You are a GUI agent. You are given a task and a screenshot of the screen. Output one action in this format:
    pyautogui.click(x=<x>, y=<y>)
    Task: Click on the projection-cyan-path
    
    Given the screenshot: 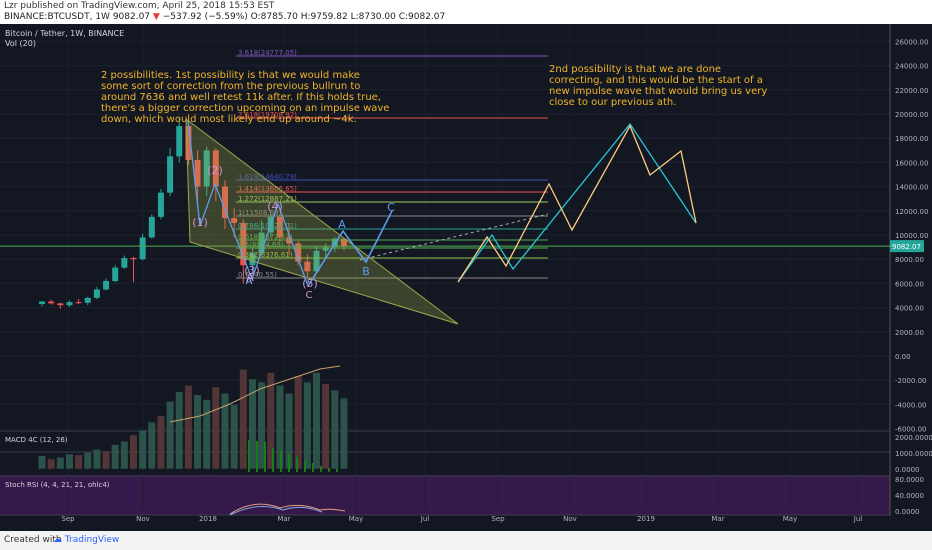 What is the action you would take?
    pyautogui.click(x=577, y=202)
    